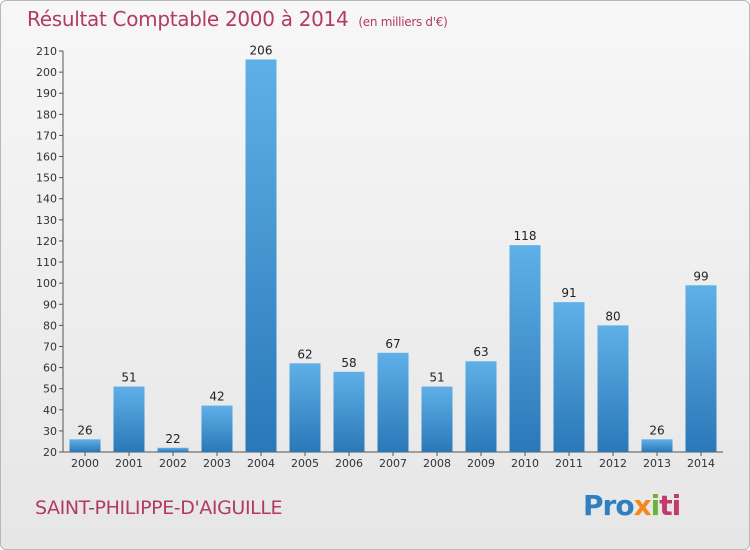 This screenshot has width=750, height=550. I want to click on x-tick-label-2007: 2007, so click(393, 463).